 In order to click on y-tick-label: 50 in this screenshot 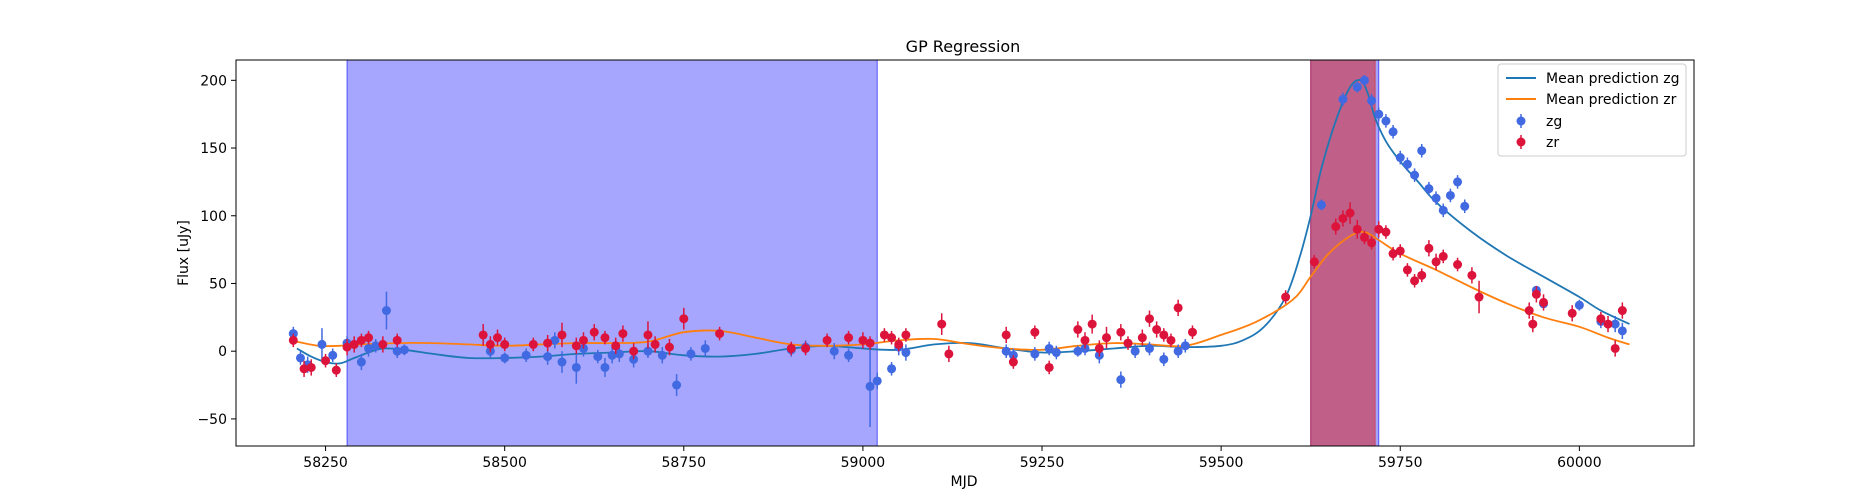, I will do `click(218, 284)`.